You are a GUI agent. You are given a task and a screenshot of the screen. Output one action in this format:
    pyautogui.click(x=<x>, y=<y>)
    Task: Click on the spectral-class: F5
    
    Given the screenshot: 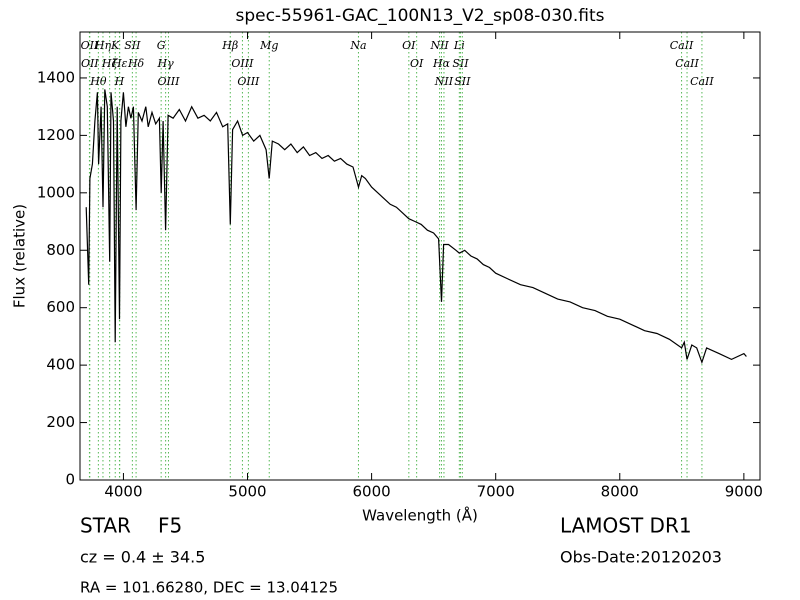 What is the action you would take?
    pyautogui.click(x=170, y=526)
    